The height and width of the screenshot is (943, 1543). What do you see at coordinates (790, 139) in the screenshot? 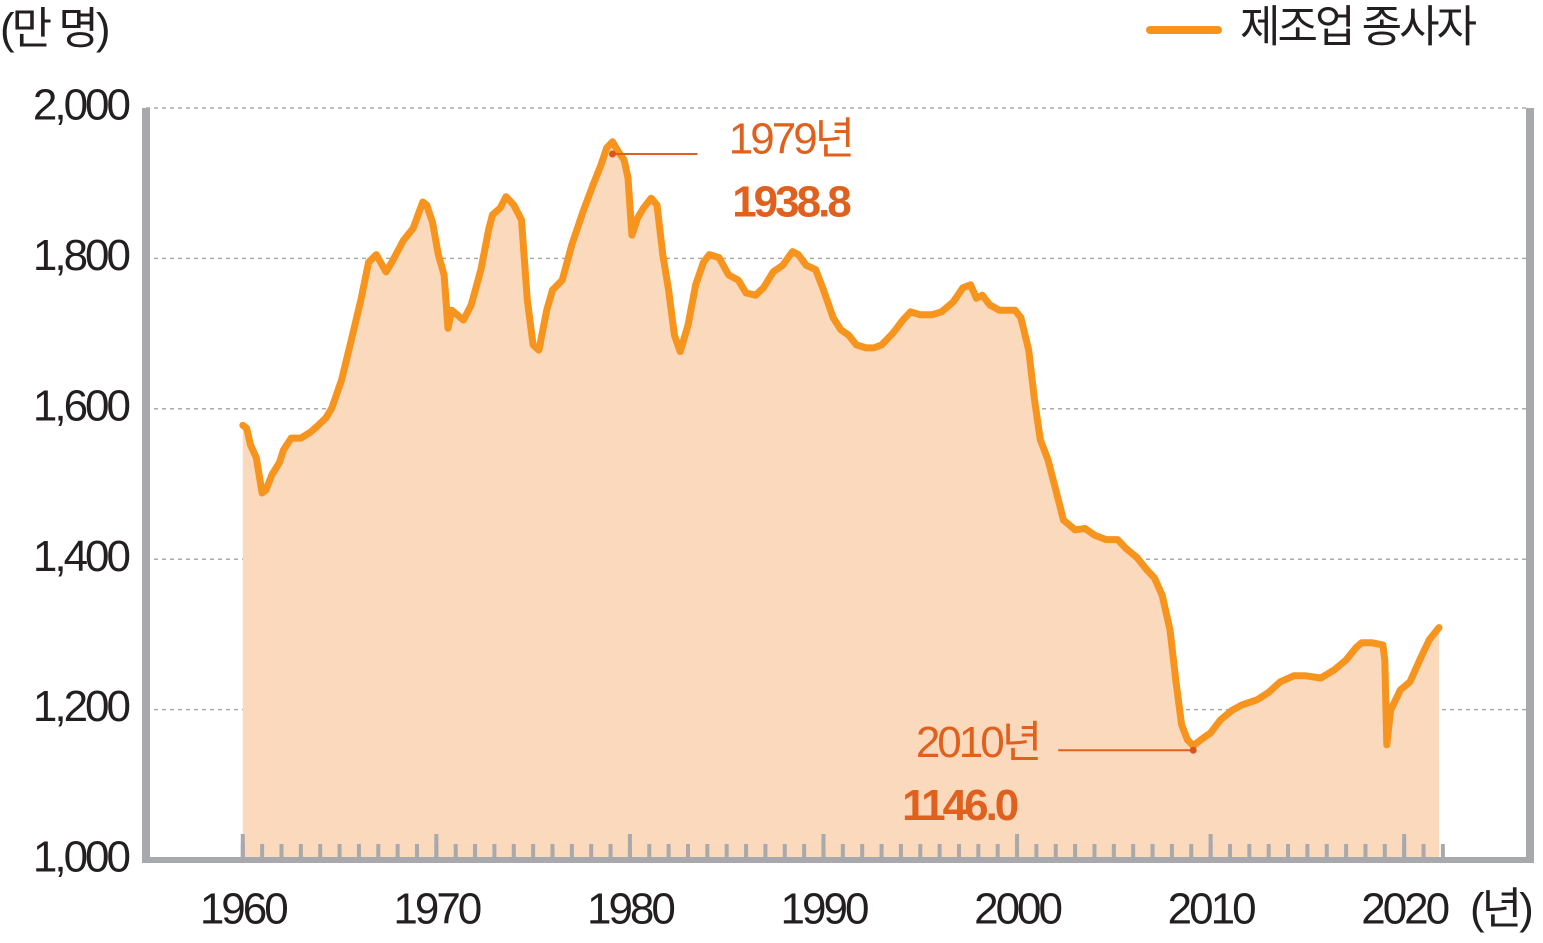
I see `annotation-label: 1979년` at bounding box center [790, 139].